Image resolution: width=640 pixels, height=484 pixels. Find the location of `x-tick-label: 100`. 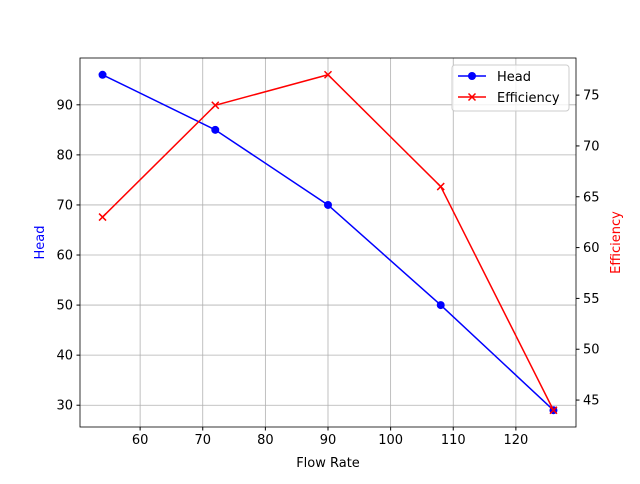

x-tick-label: 100 is located at coordinates (390, 440).